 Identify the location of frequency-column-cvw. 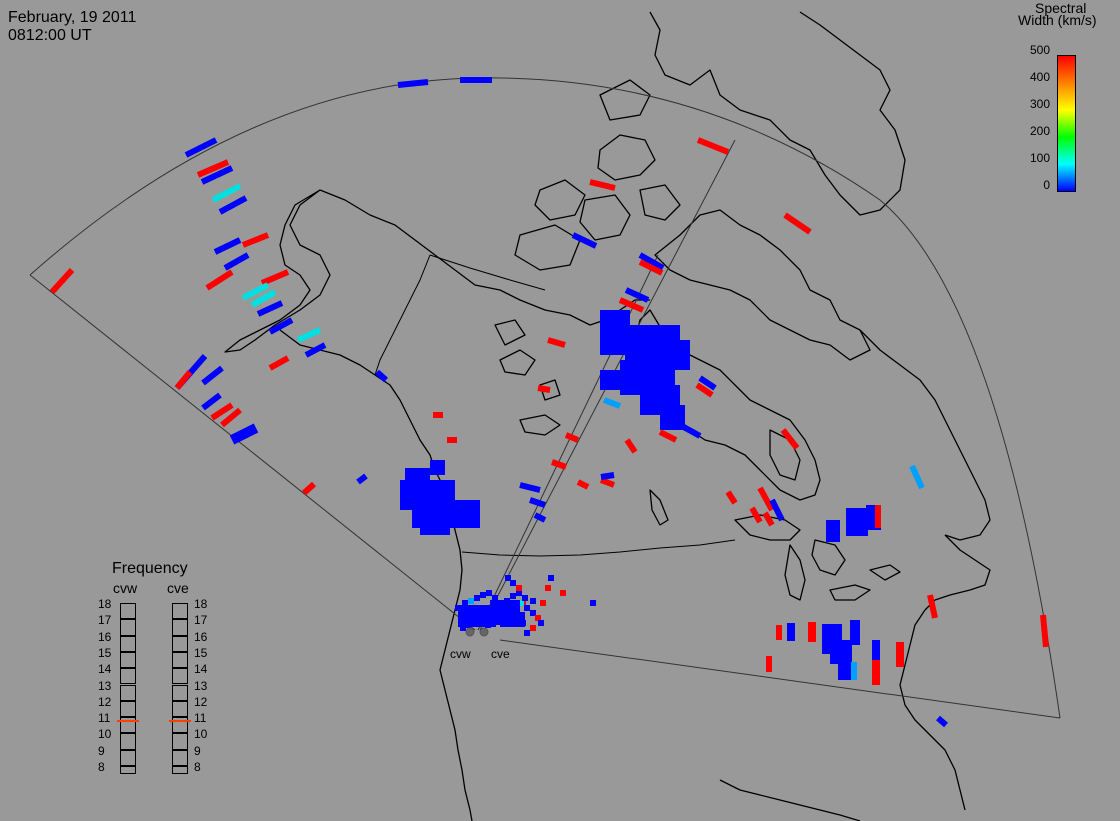
(128, 688).